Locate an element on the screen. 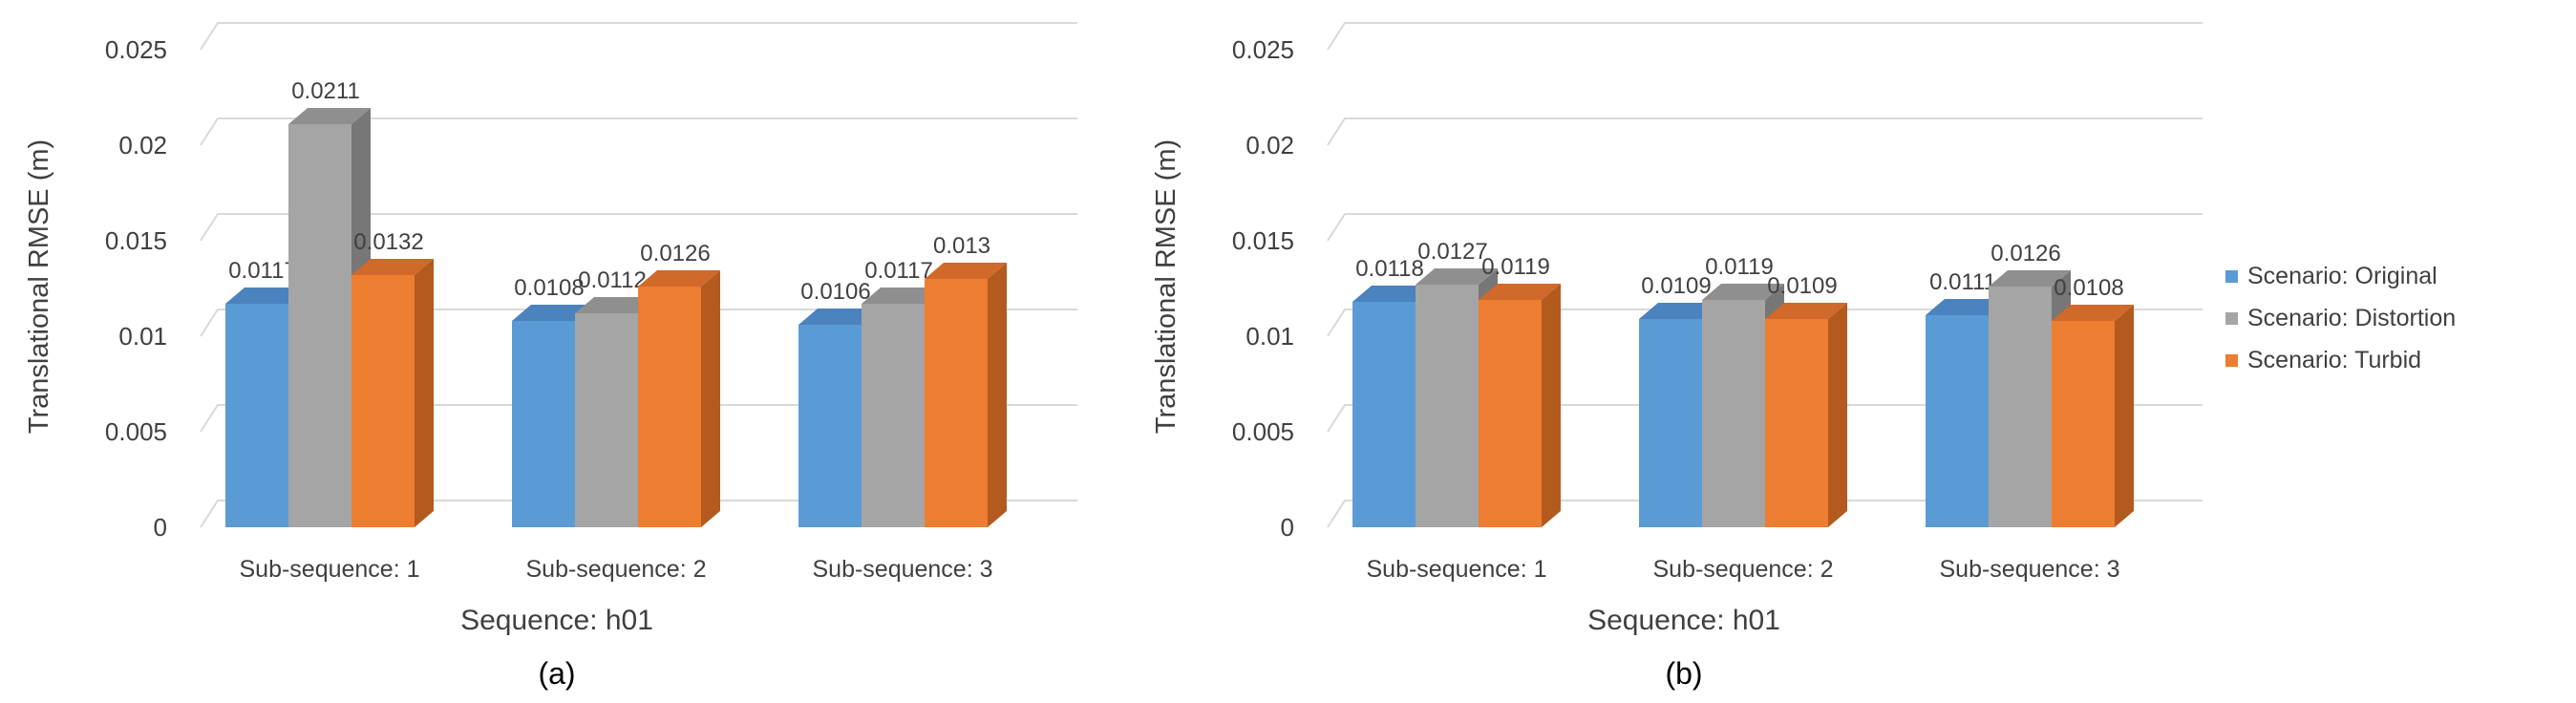 The width and height of the screenshot is (2576, 703). data-label: 0.0111 is located at coordinates (1962, 282).